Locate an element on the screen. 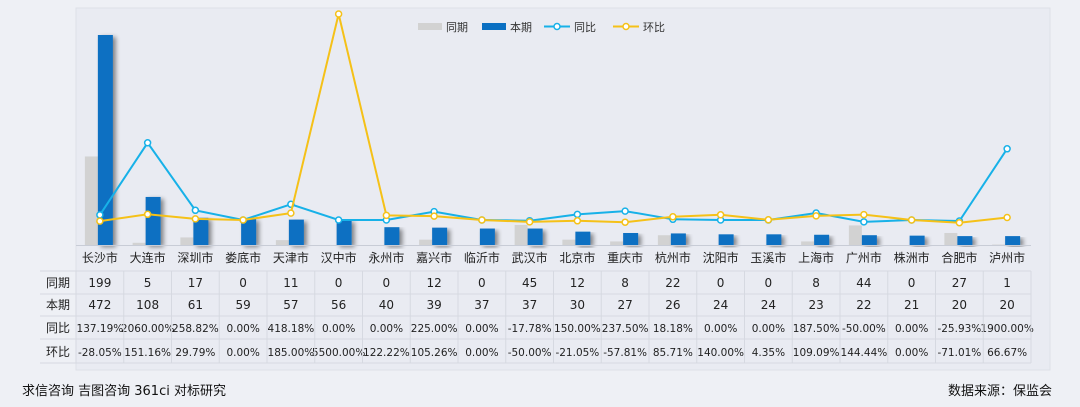 This screenshot has width=1080, height=407. table-cell-1-19: 20 is located at coordinates (1006, 305).